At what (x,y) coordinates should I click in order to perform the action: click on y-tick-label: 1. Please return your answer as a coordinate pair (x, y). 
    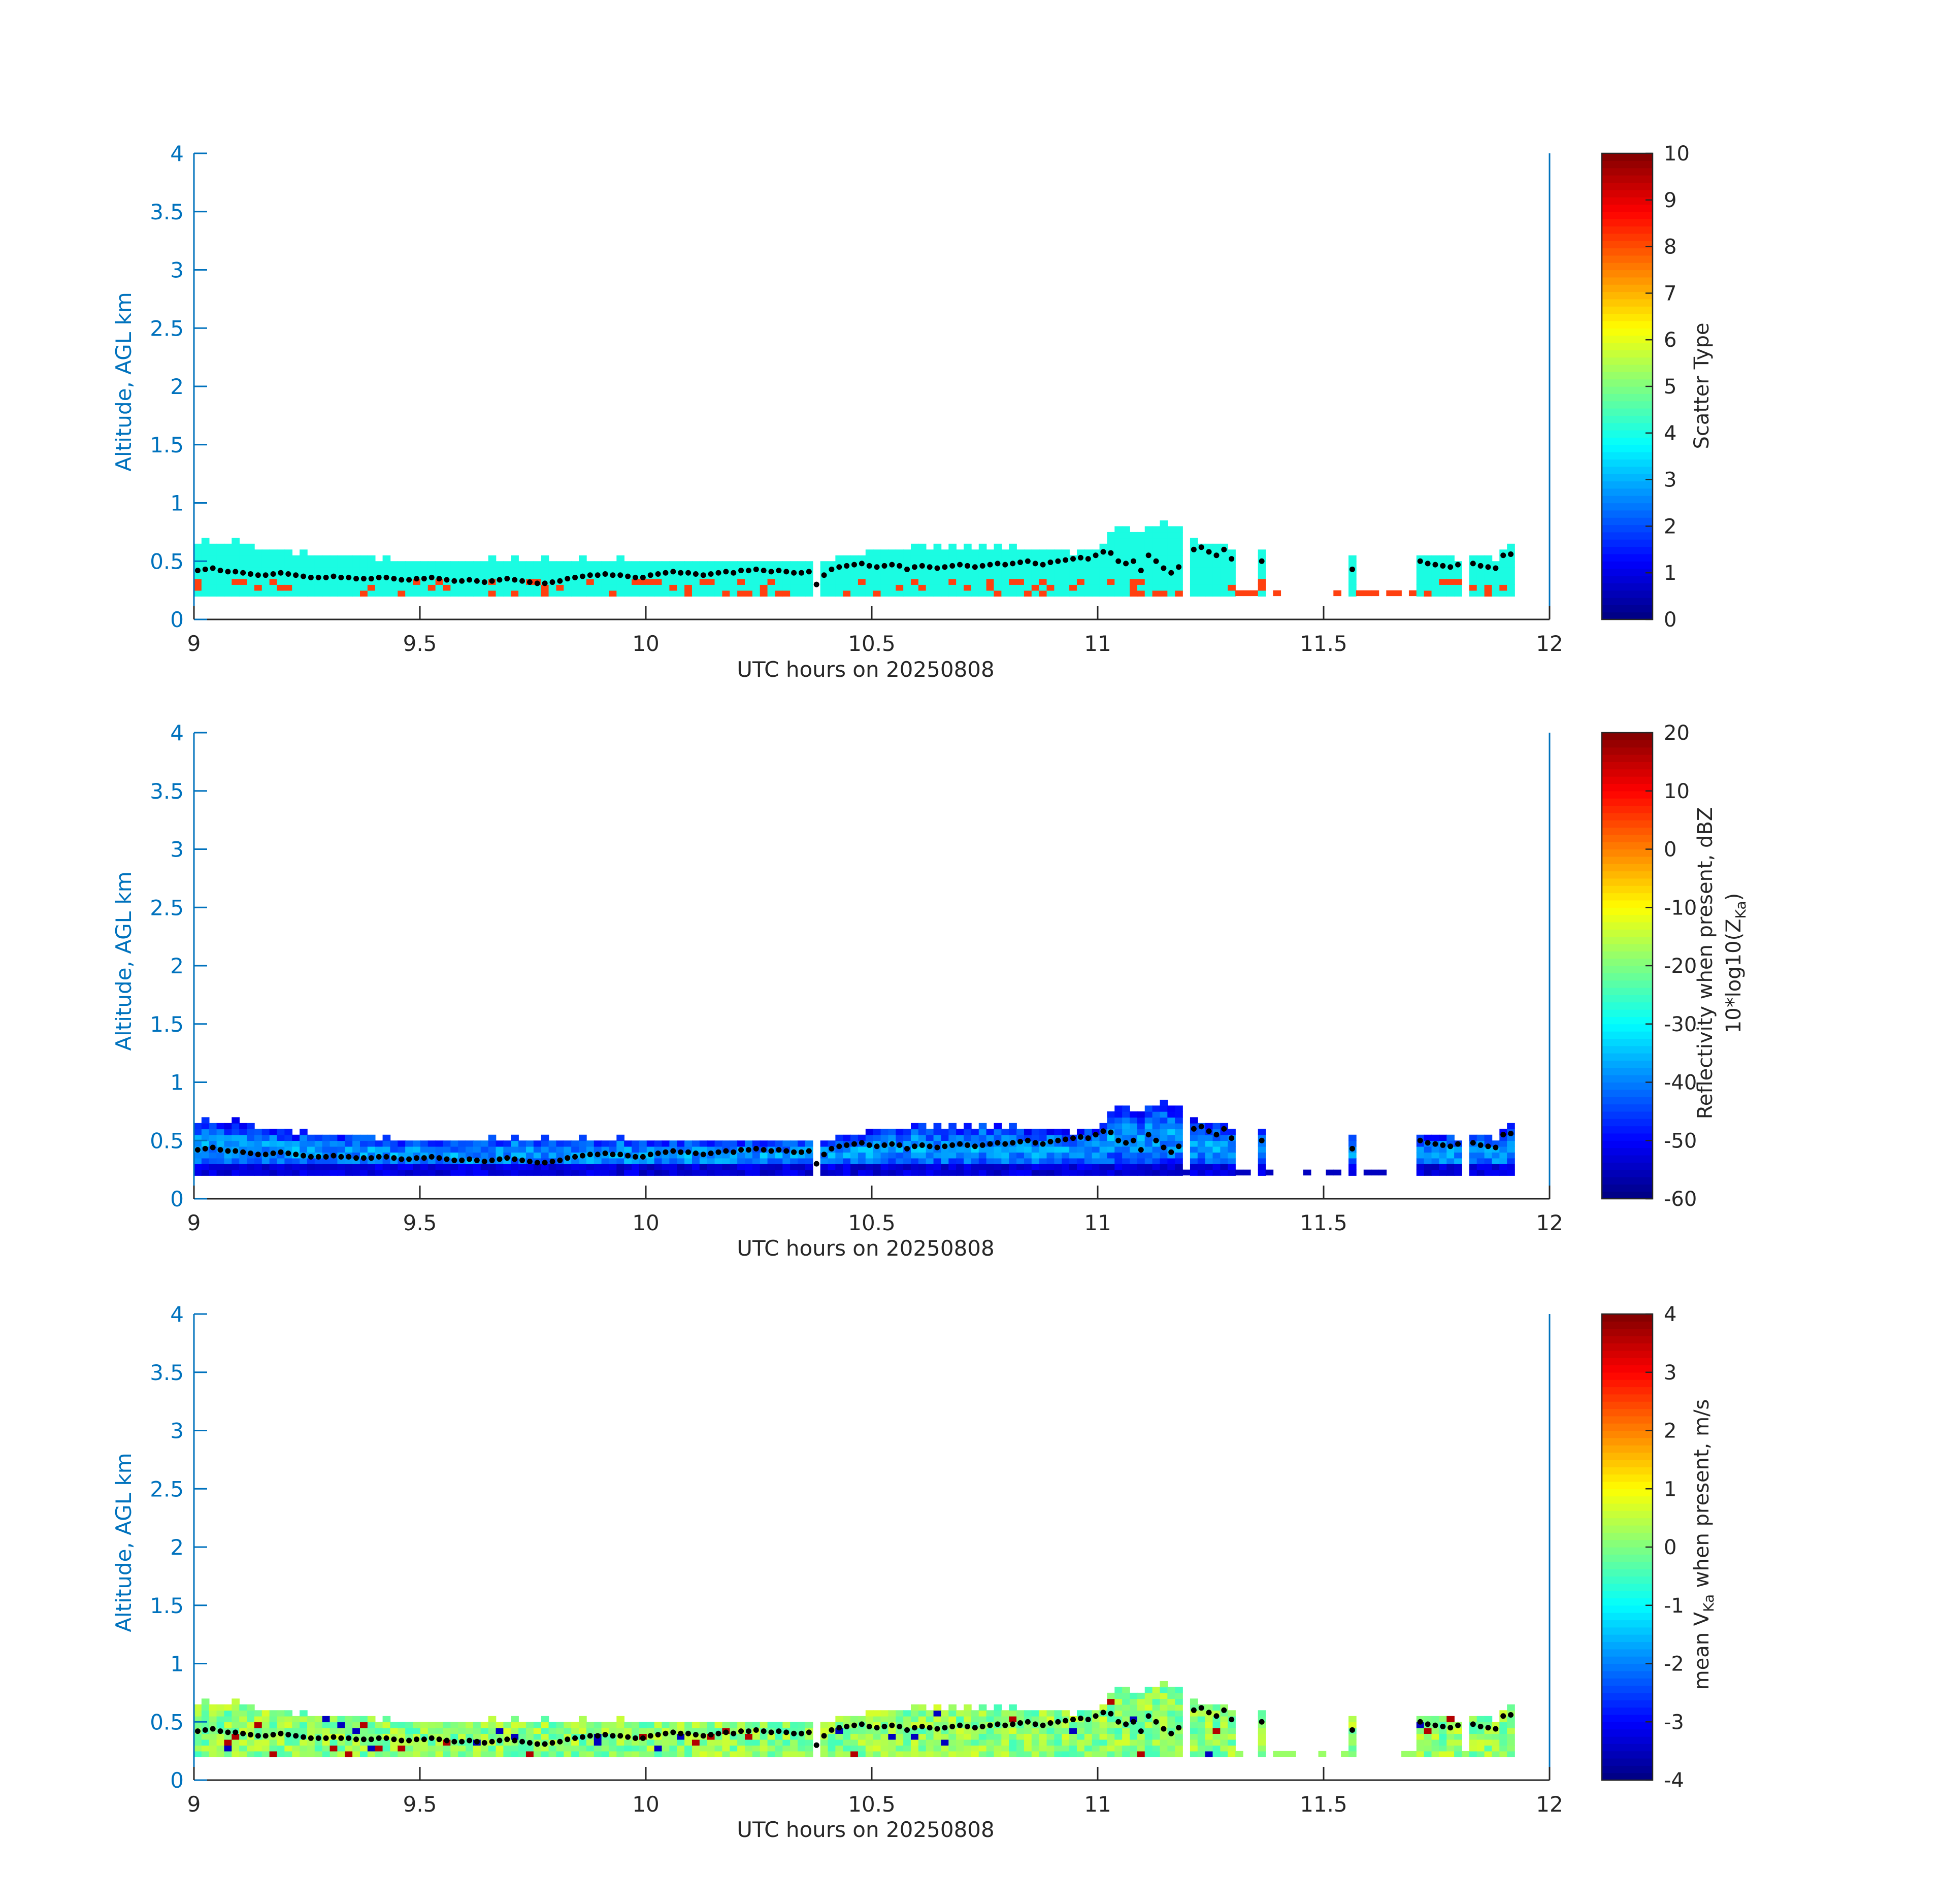
    Looking at the image, I should click on (177, 1665).